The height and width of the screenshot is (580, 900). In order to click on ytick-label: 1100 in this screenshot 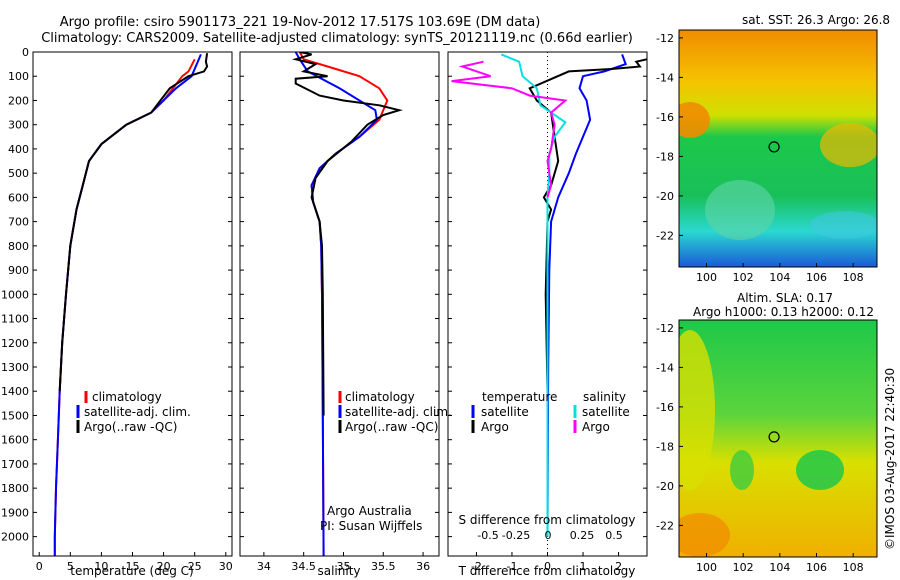, I will do `click(15, 319)`.